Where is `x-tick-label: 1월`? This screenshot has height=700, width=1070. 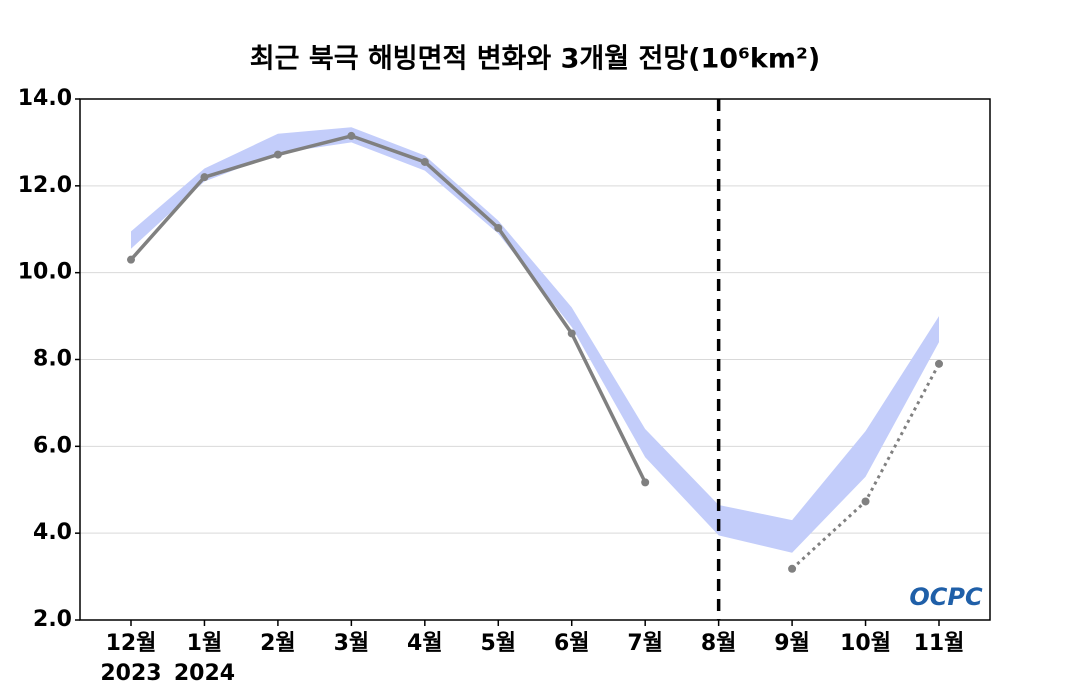
x-tick-label: 1월 is located at coordinates (205, 643).